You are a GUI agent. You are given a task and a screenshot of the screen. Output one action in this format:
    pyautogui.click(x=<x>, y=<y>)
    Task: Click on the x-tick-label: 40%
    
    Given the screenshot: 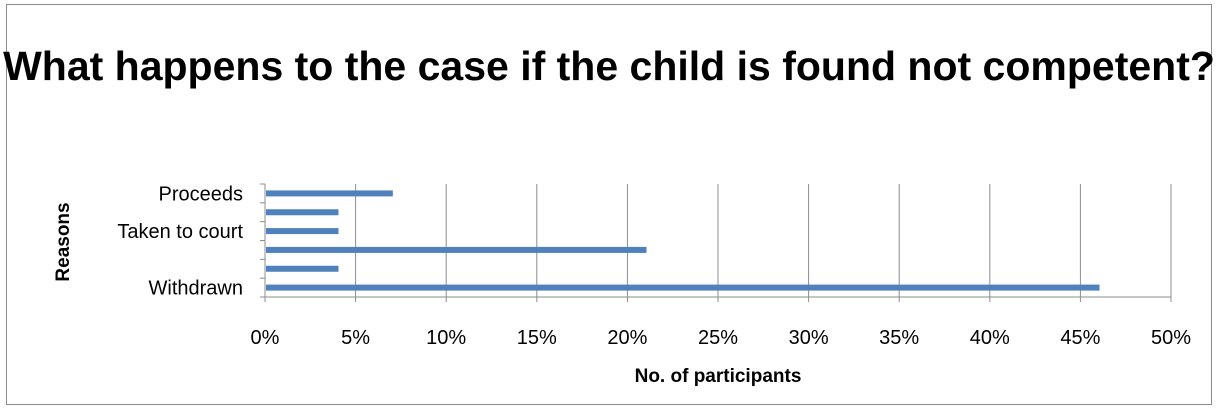 What is the action you would take?
    pyautogui.click(x=990, y=338)
    